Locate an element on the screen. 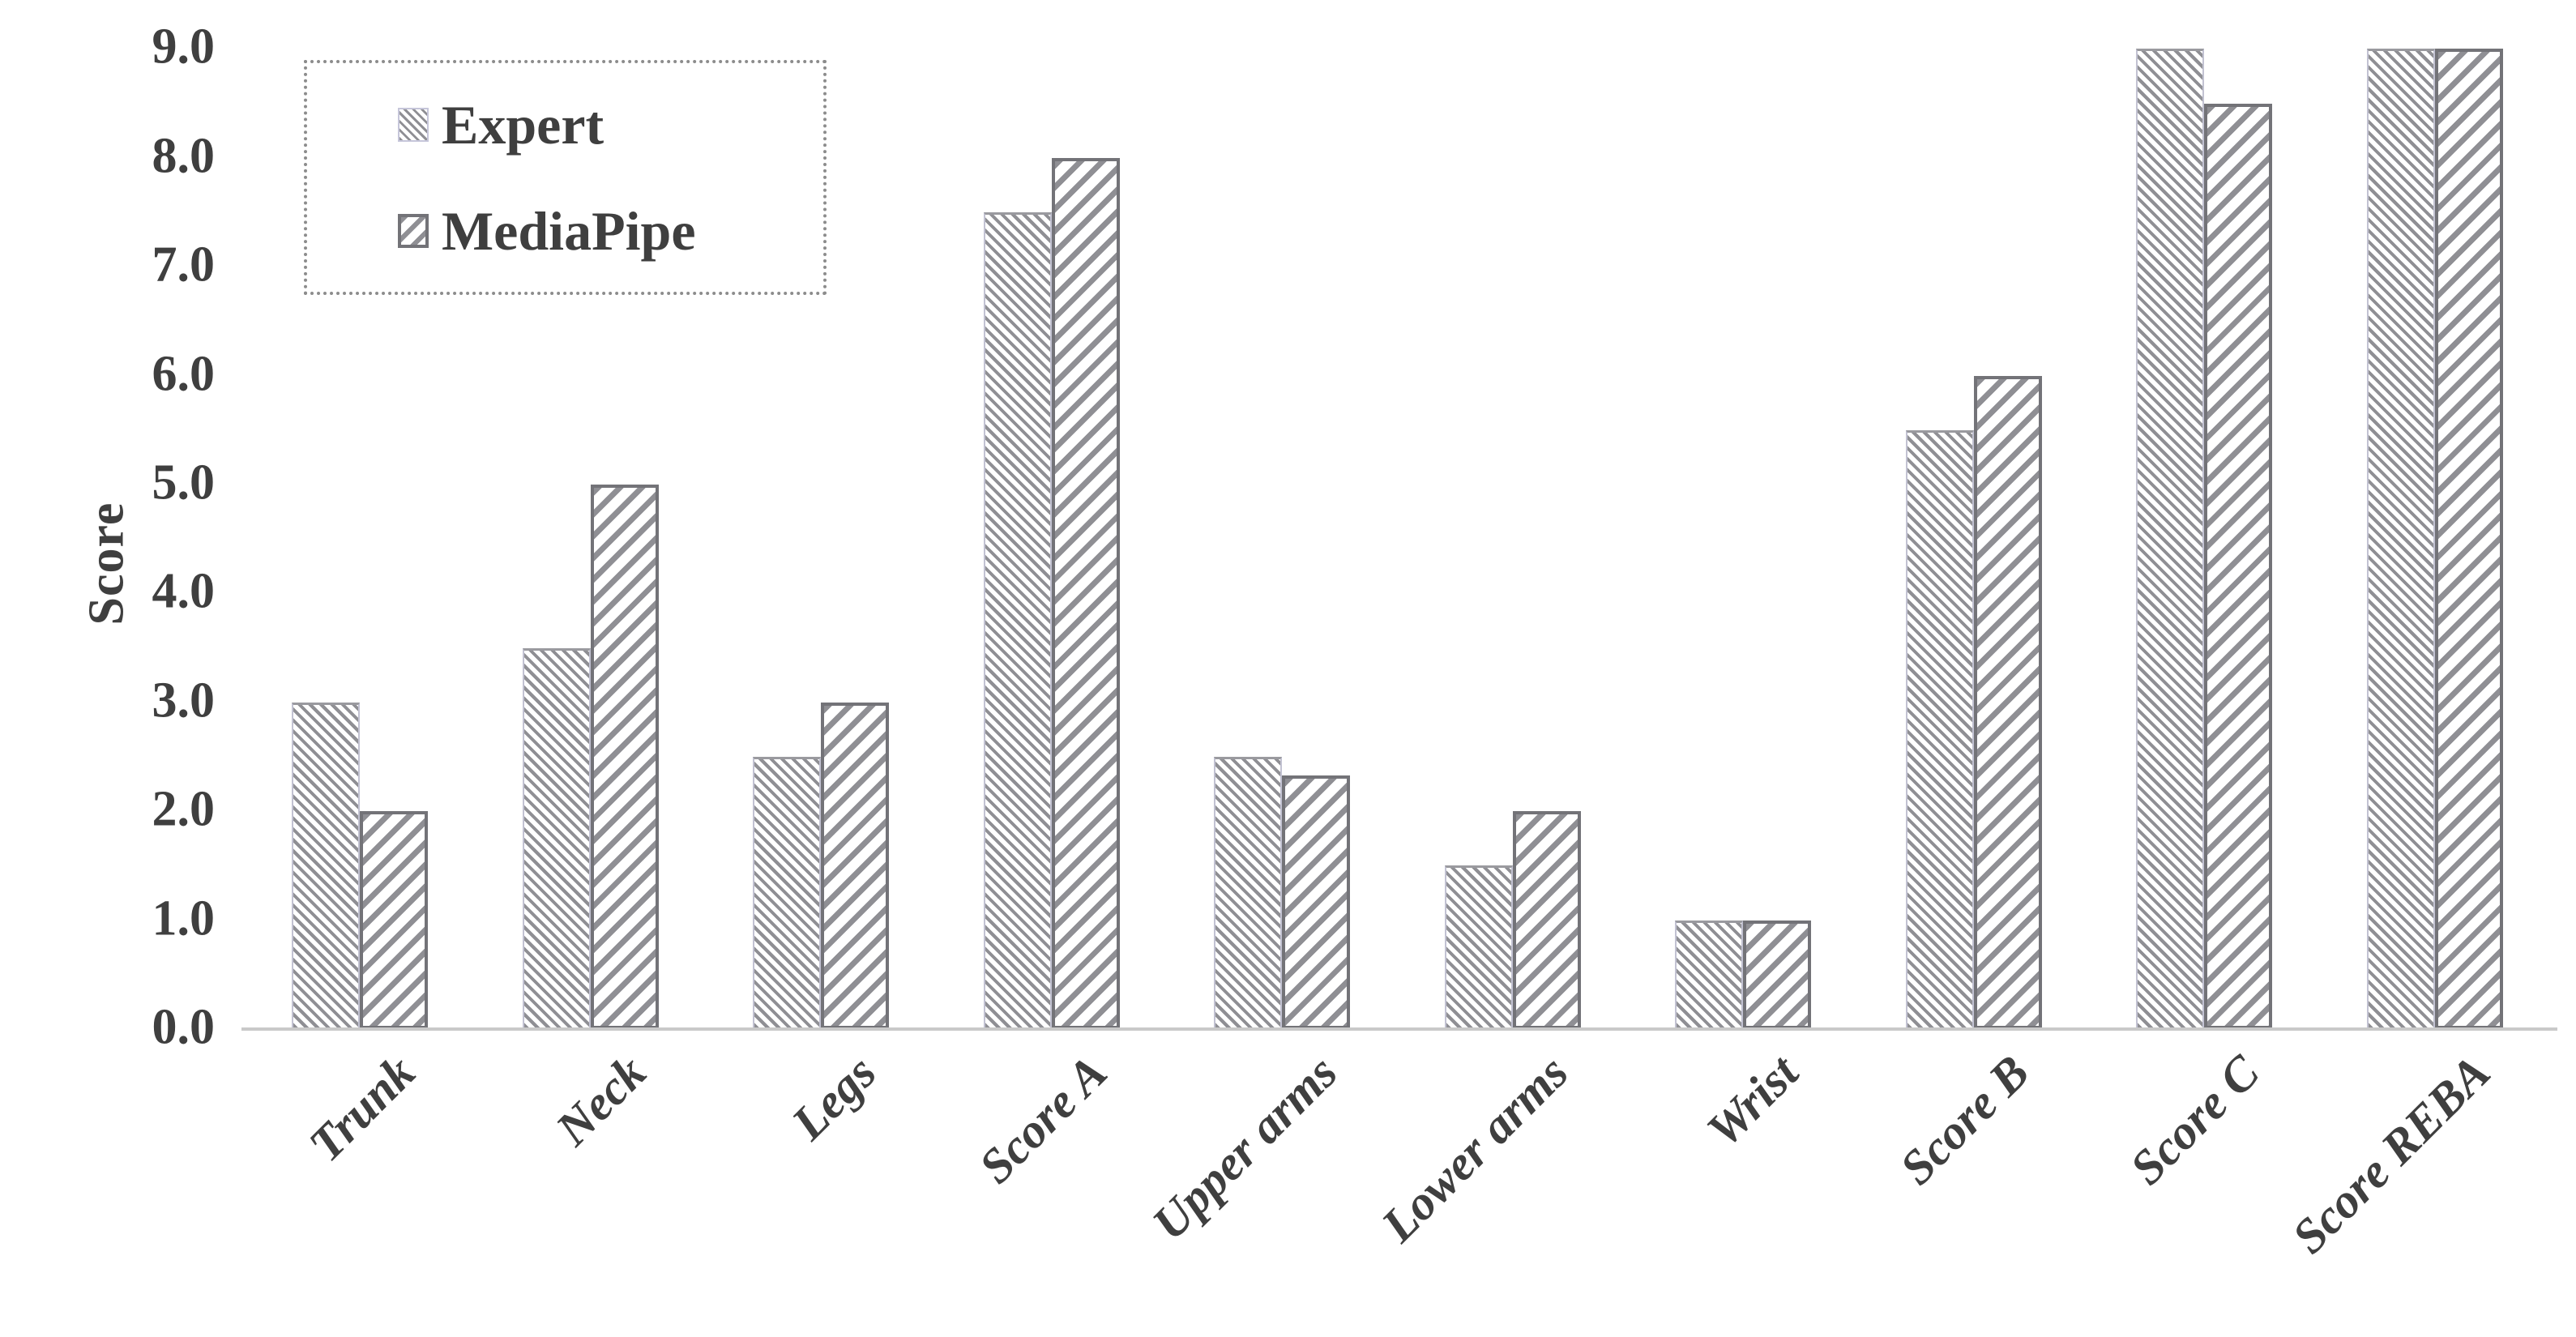  legend-item-mediapipe: MediaPipe is located at coordinates (610, 231).